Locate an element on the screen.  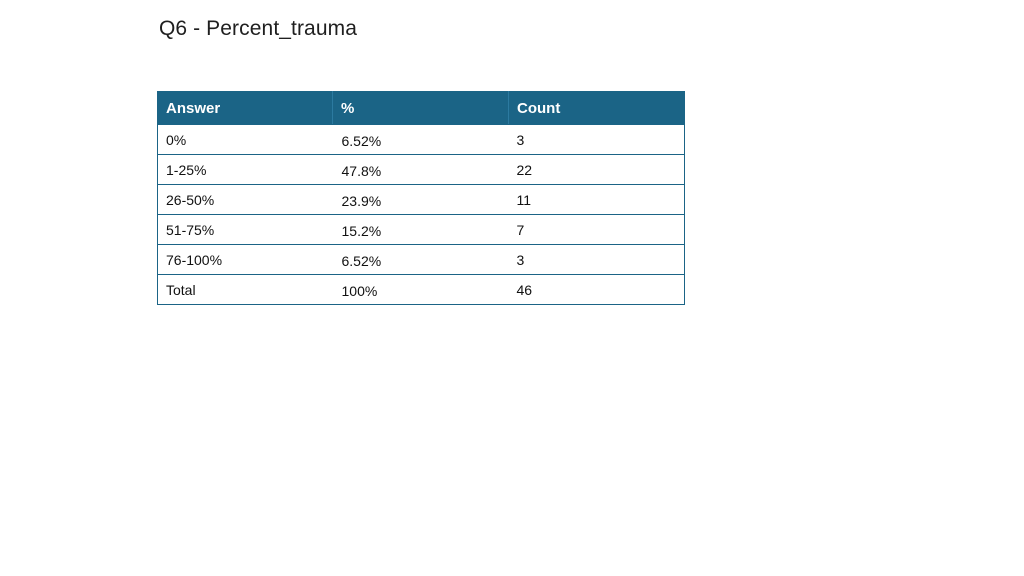
slide-title: Q6 - Percent_trauma is located at coordinates (258, 28).